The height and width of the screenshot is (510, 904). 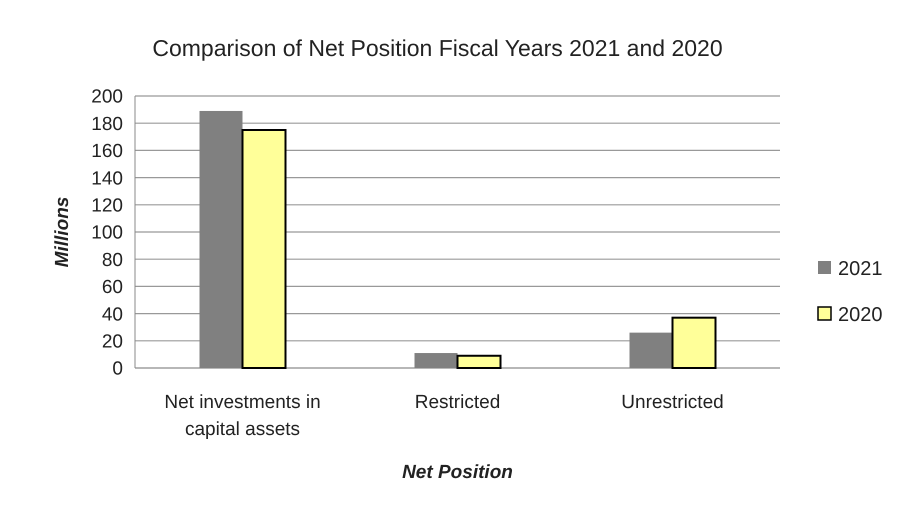 What do you see at coordinates (457, 402) in the screenshot?
I see `x-tick-label: Restricted` at bounding box center [457, 402].